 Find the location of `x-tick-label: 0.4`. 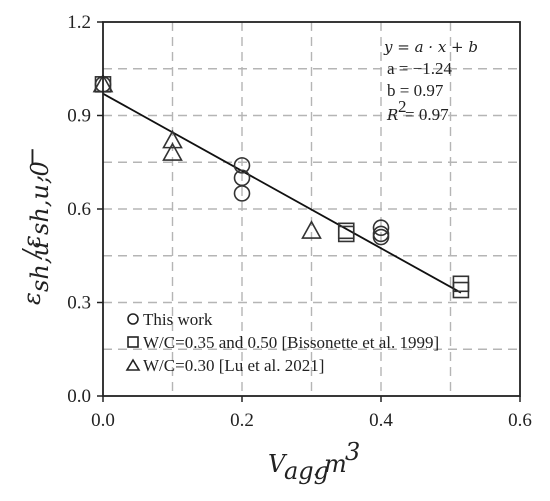

x-tick-label: 0.4 is located at coordinates (381, 420).